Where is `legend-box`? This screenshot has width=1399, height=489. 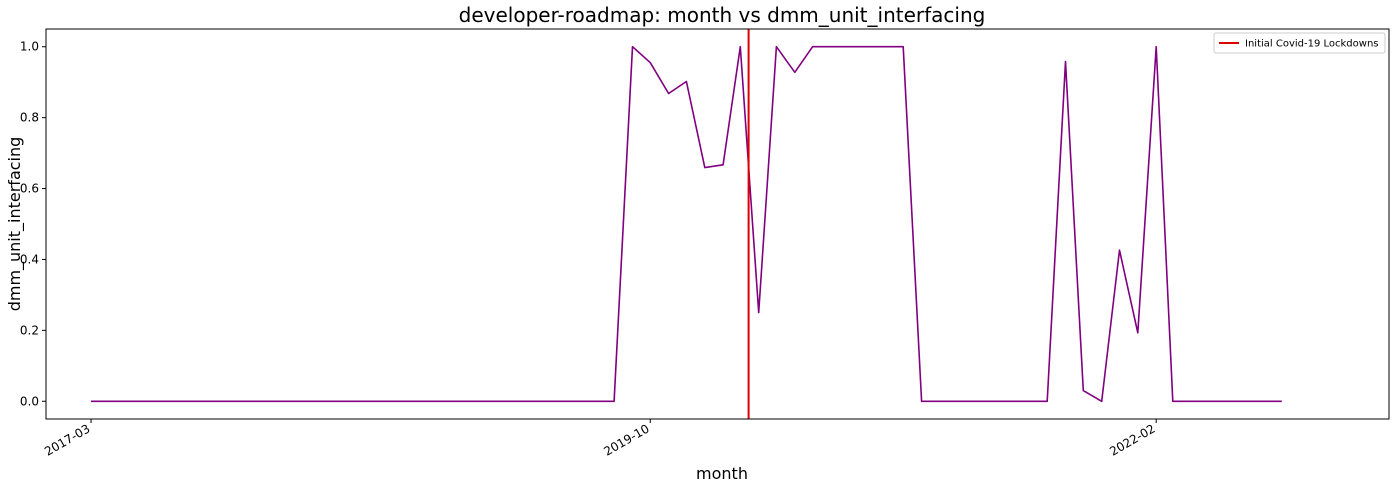
legend-box is located at coordinates (1299, 43).